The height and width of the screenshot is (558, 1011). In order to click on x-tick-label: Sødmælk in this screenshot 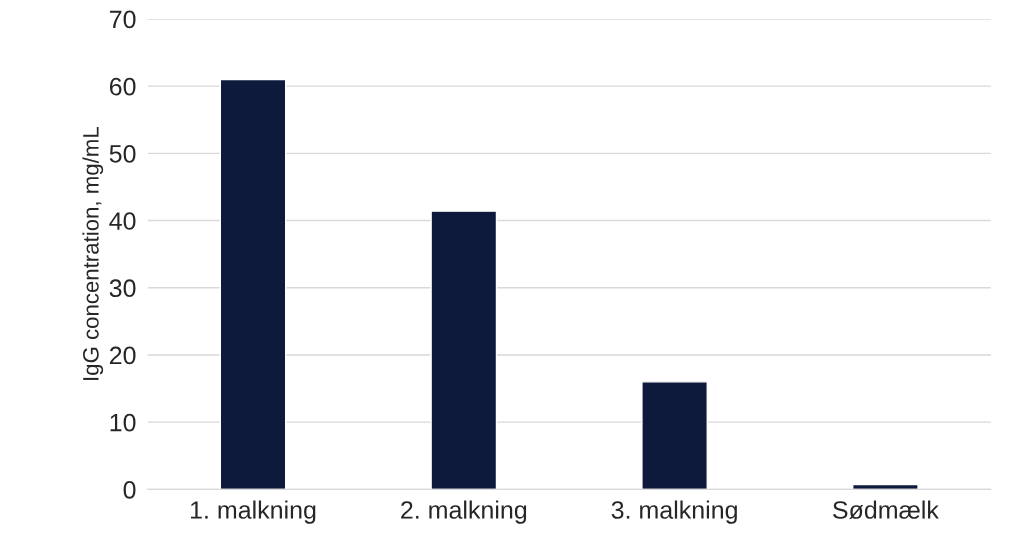, I will do `click(886, 510)`.